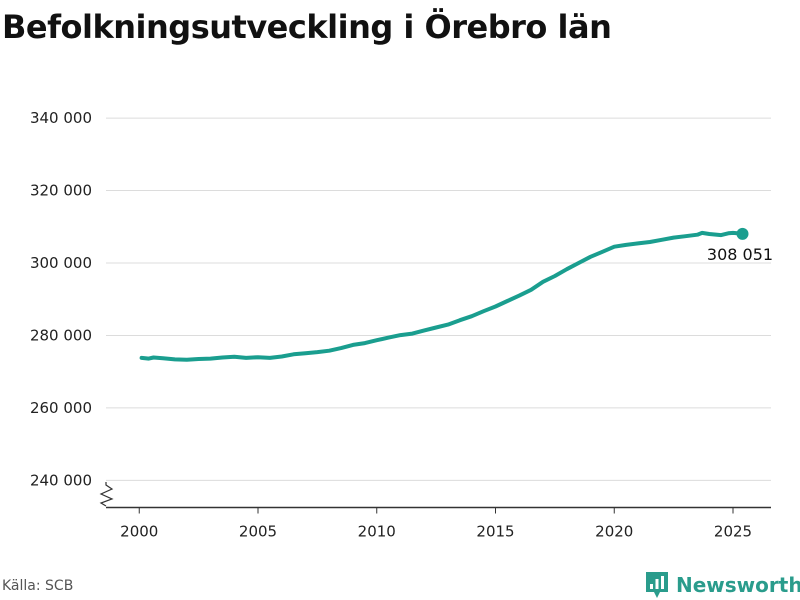 The image size is (800, 600). What do you see at coordinates (740, 254) in the screenshot?
I see `end-value-label: 308 051` at bounding box center [740, 254].